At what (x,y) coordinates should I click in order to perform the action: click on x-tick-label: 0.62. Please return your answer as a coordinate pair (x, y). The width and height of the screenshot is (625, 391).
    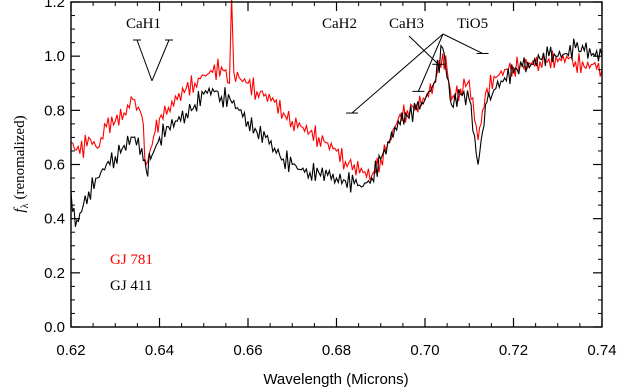
    Looking at the image, I should click on (70, 350).